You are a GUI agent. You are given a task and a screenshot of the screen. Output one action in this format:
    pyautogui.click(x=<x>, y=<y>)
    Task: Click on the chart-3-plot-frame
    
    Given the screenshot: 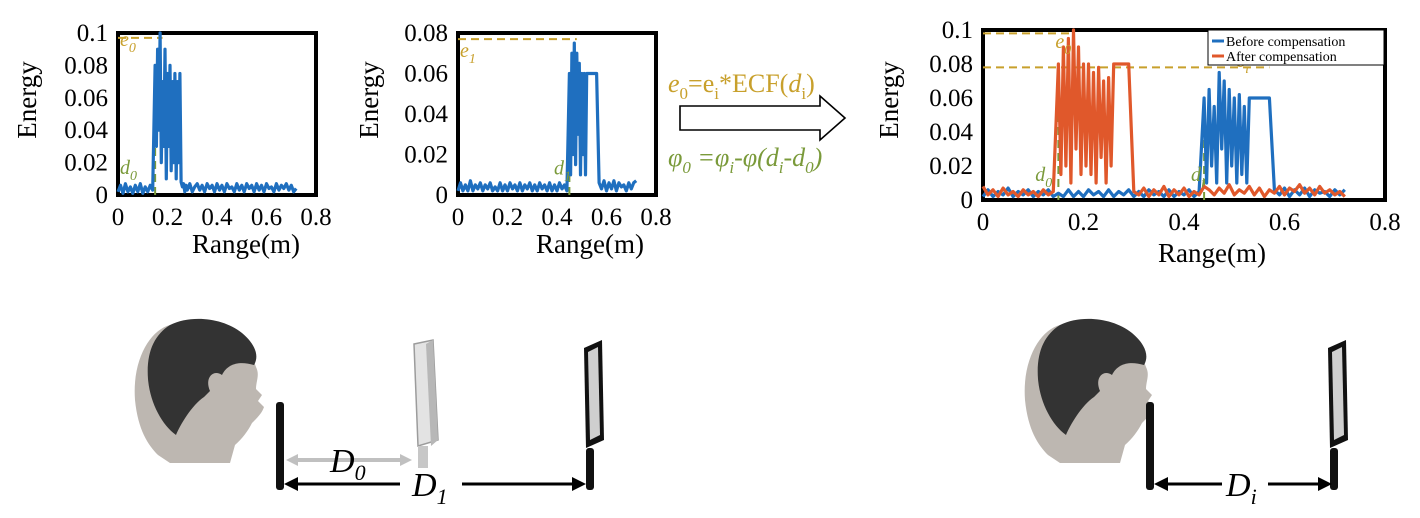 What is the action you would take?
    pyautogui.click(x=1184, y=115)
    